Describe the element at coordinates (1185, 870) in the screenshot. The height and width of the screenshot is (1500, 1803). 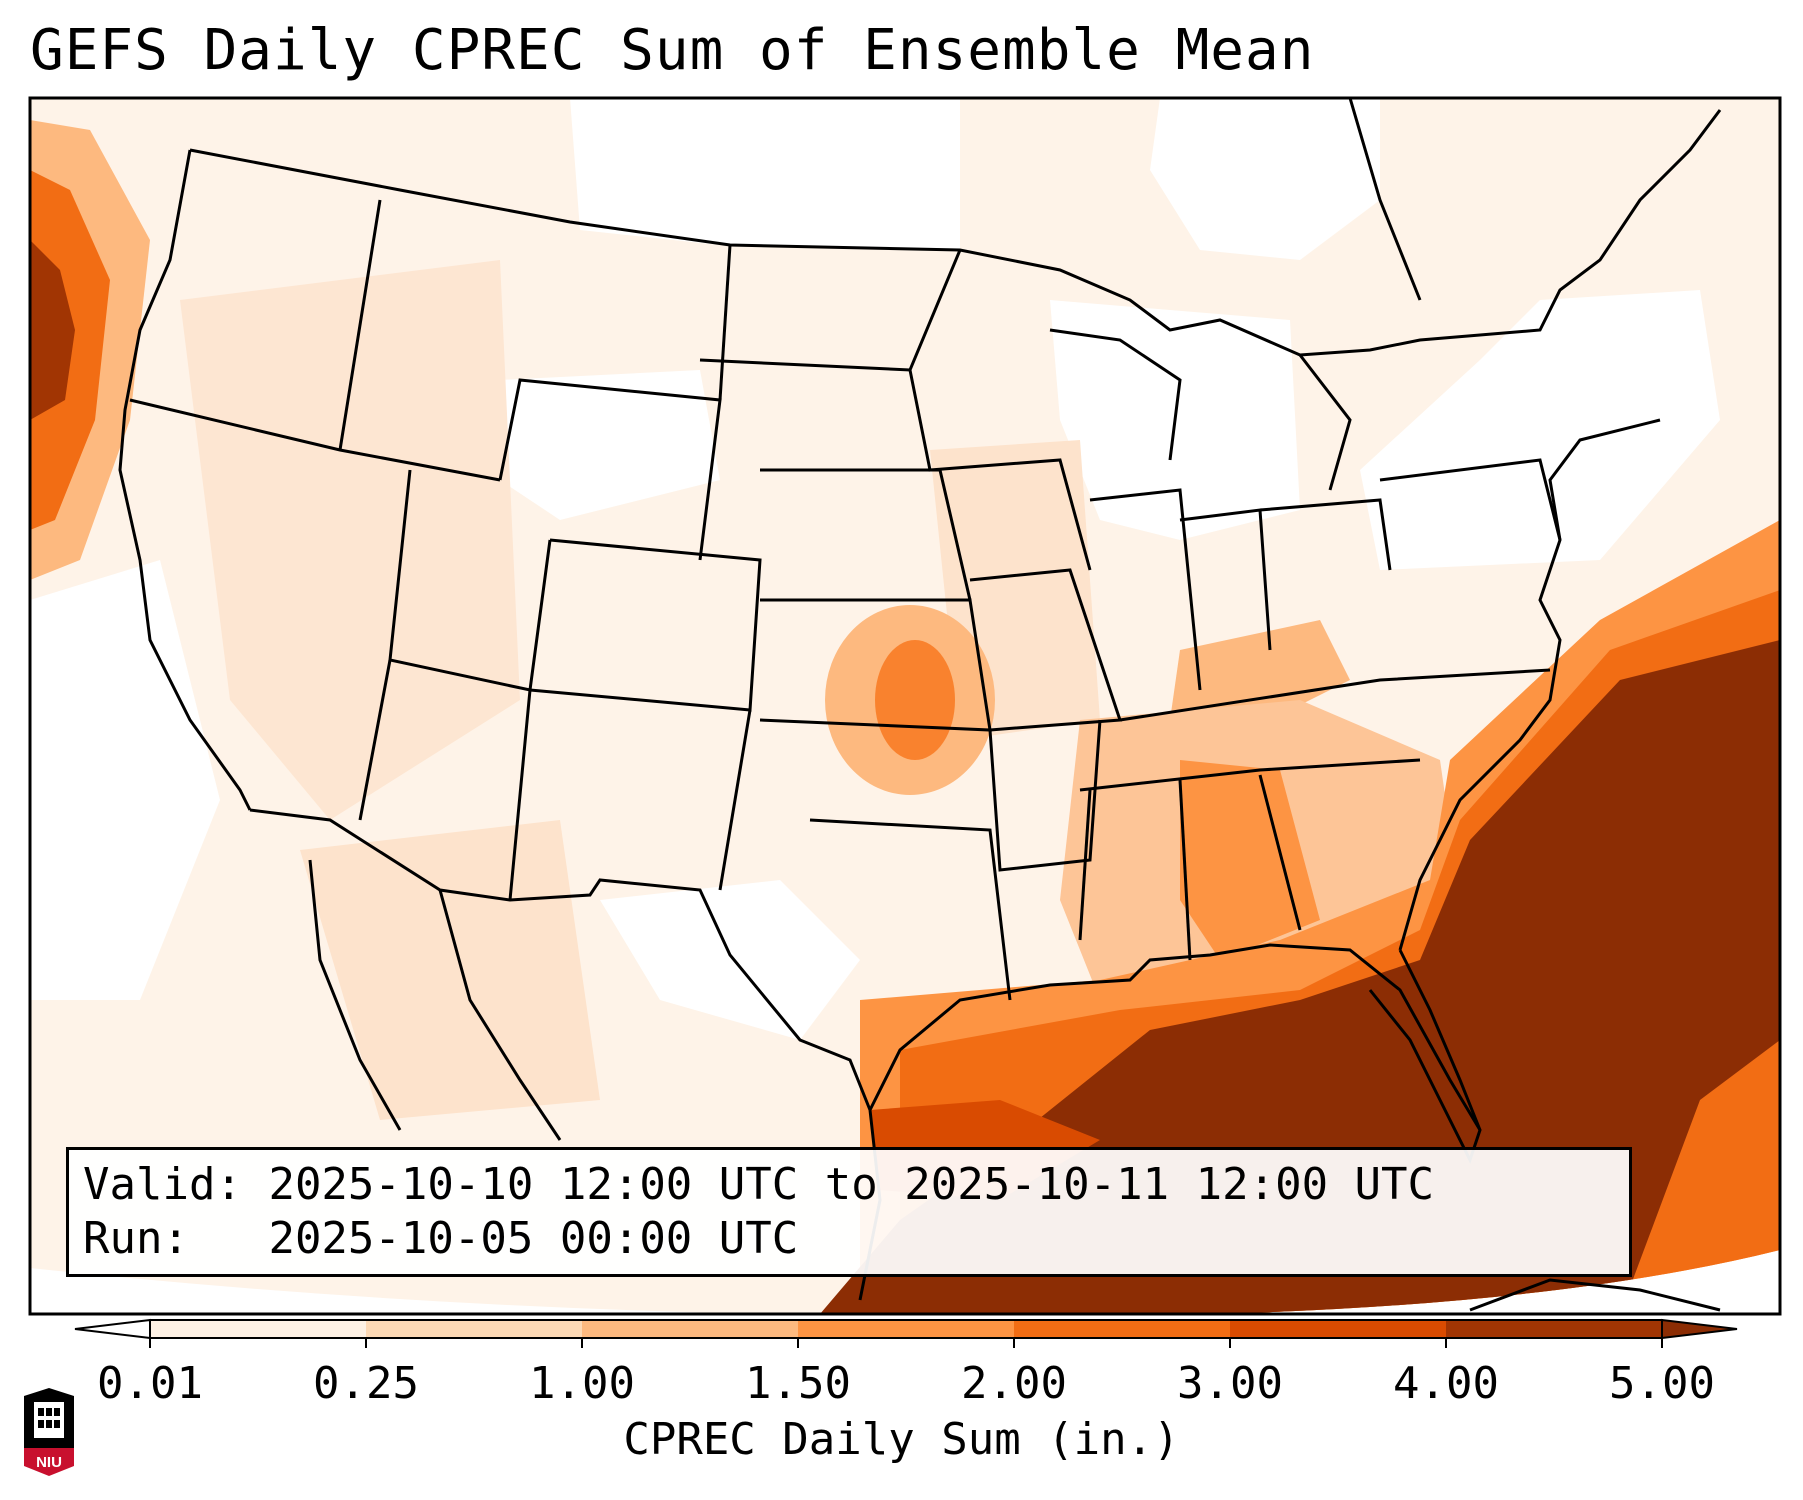
I see `state-line-alabama-west` at that location.